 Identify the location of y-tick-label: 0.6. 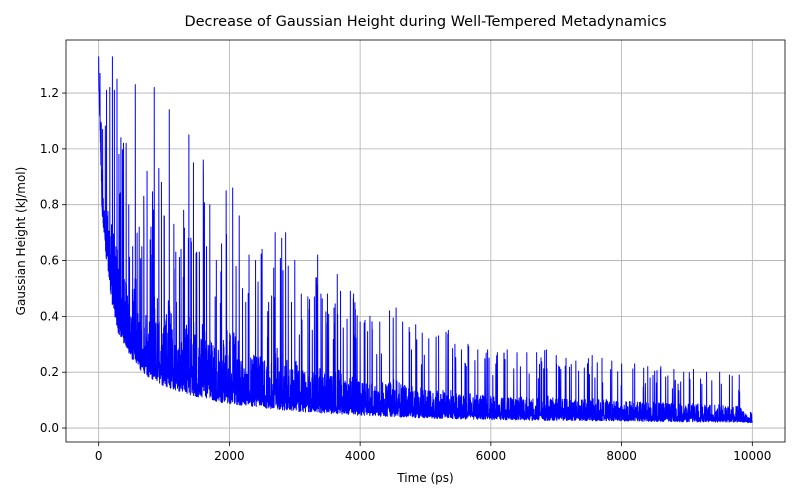
(49, 261).